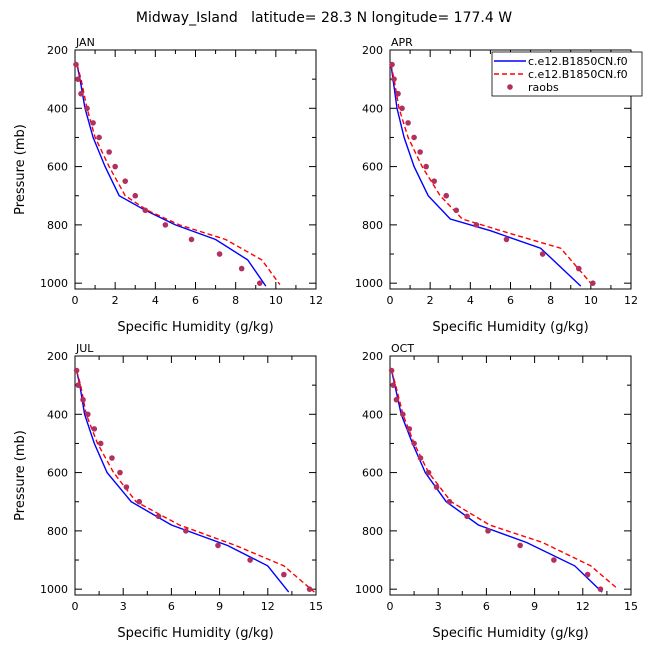  Describe the element at coordinates (402, 42) in the screenshot. I see `panel-title: APR` at that location.